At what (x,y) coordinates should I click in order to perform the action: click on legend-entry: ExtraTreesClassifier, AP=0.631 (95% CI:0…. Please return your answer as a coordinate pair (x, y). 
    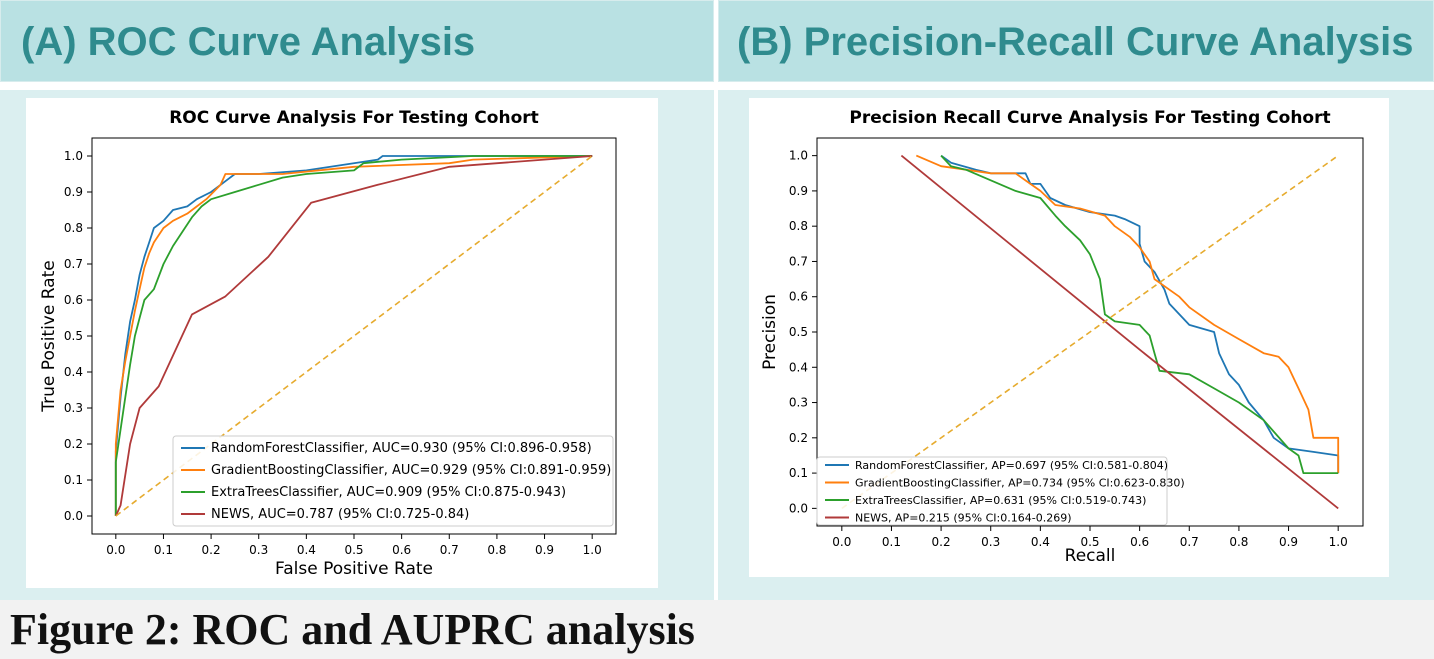
    Looking at the image, I should click on (1000, 500).